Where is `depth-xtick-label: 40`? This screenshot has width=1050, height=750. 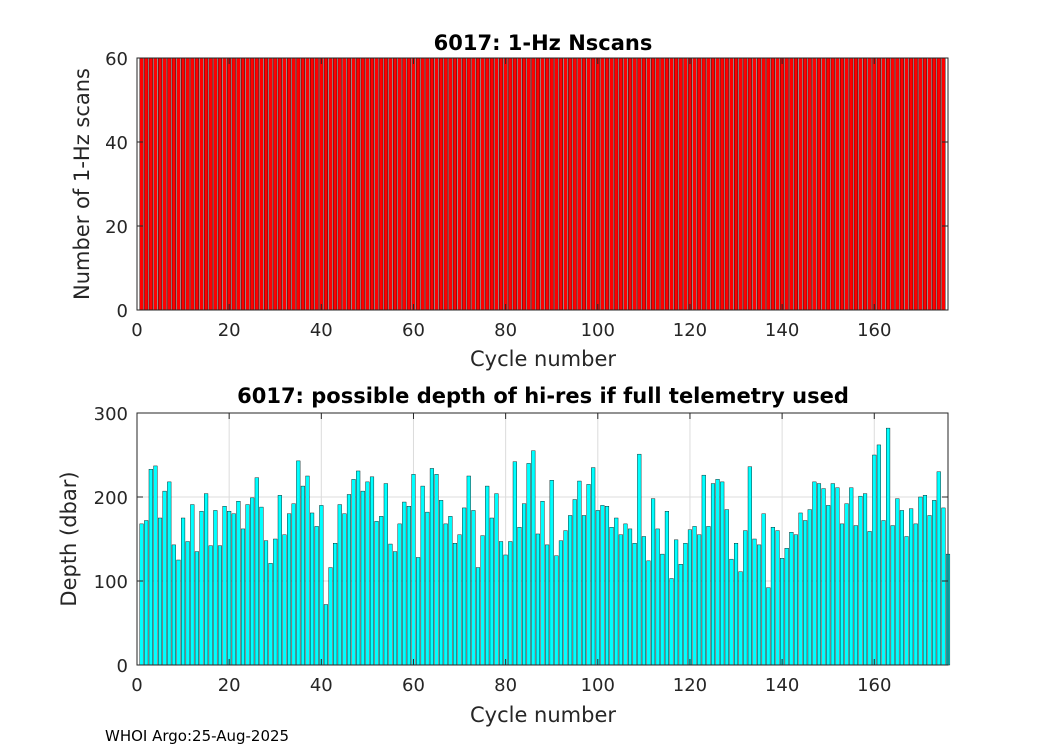
depth-xtick-label: 40 is located at coordinates (321, 685).